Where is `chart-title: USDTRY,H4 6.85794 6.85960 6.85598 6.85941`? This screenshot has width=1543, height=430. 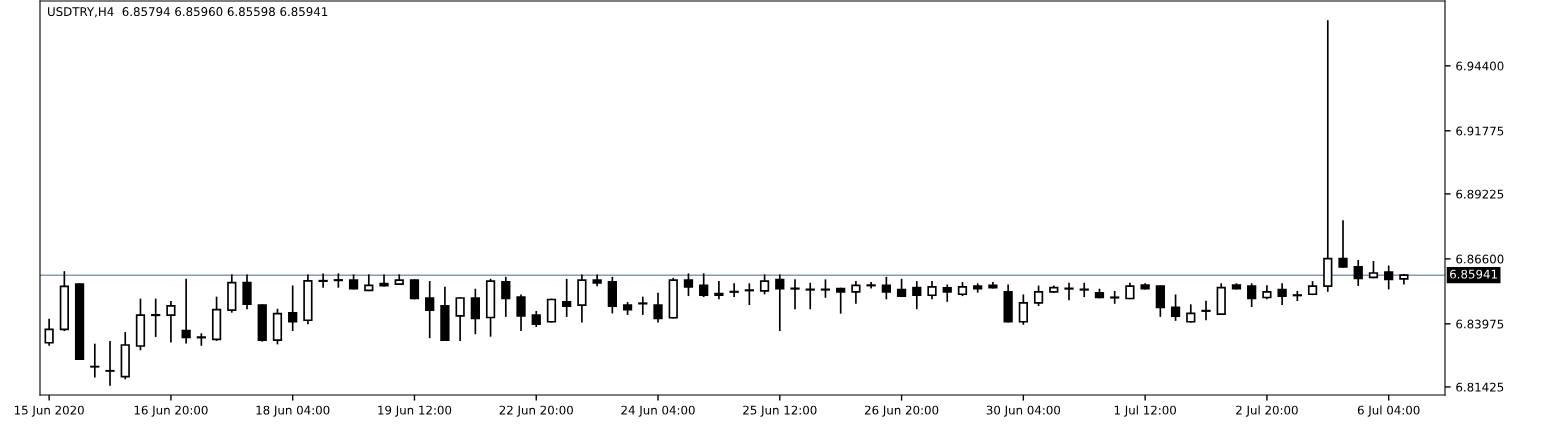
chart-title: USDTRY,H4 6.85794 6.85960 6.85598 6.85941 is located at coordinates (188, 12).